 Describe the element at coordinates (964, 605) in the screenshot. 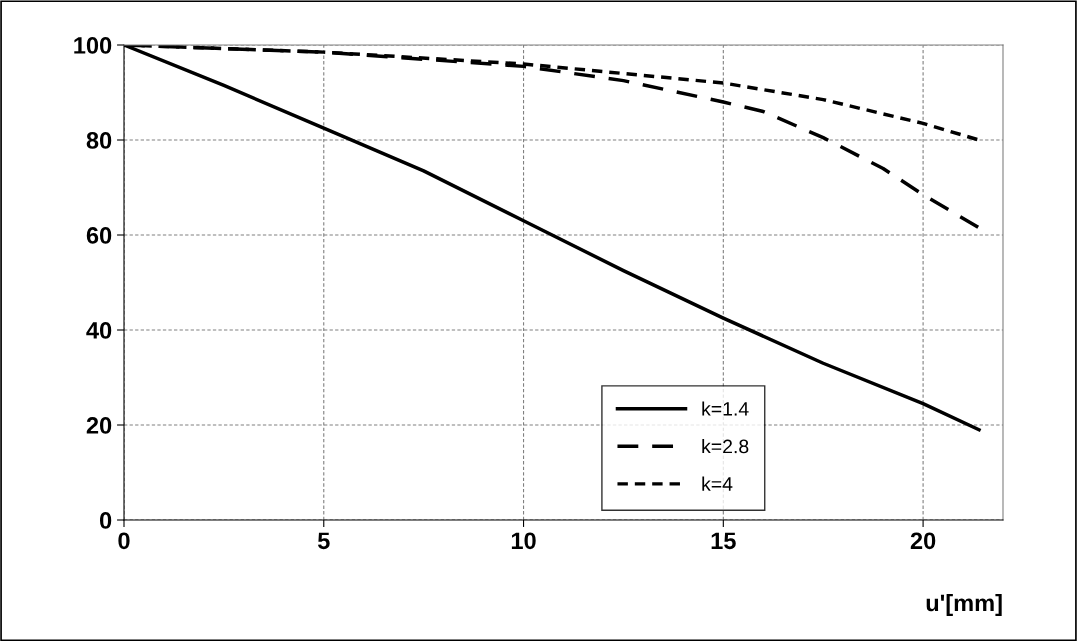

I see `x-axis-title: u'[mm]` at that location.